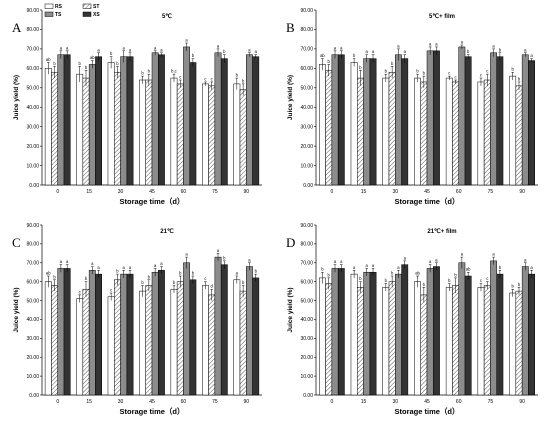  I want to click on y-tick-label: 40.00, so click(32, 320).